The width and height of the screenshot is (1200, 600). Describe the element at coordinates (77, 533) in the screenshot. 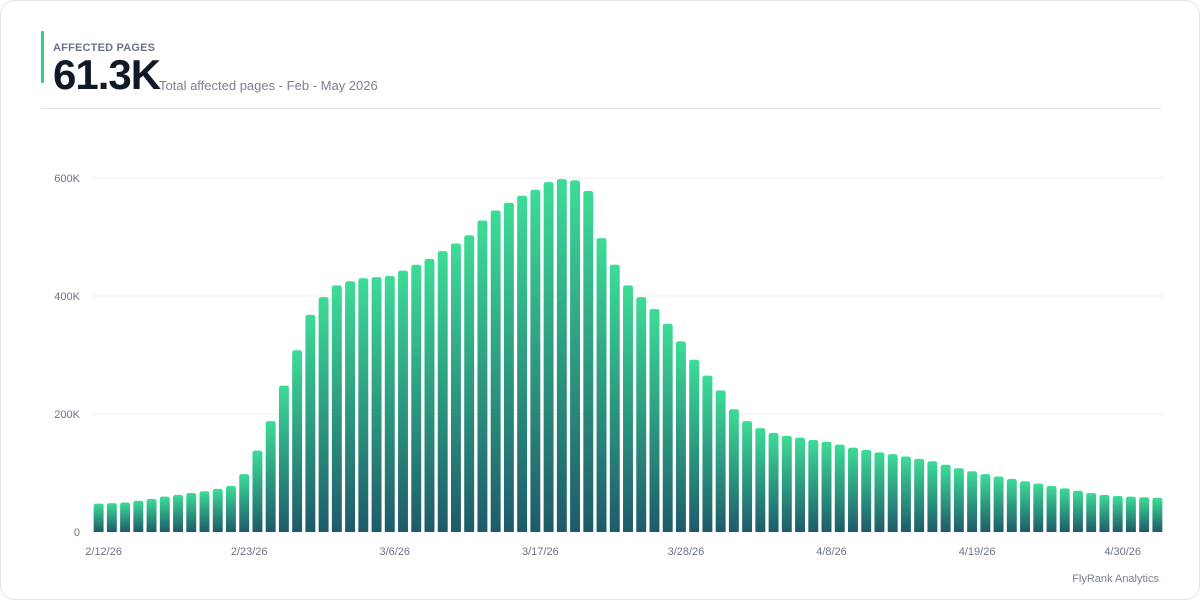

I see `y-tick-label: 0` at that location.